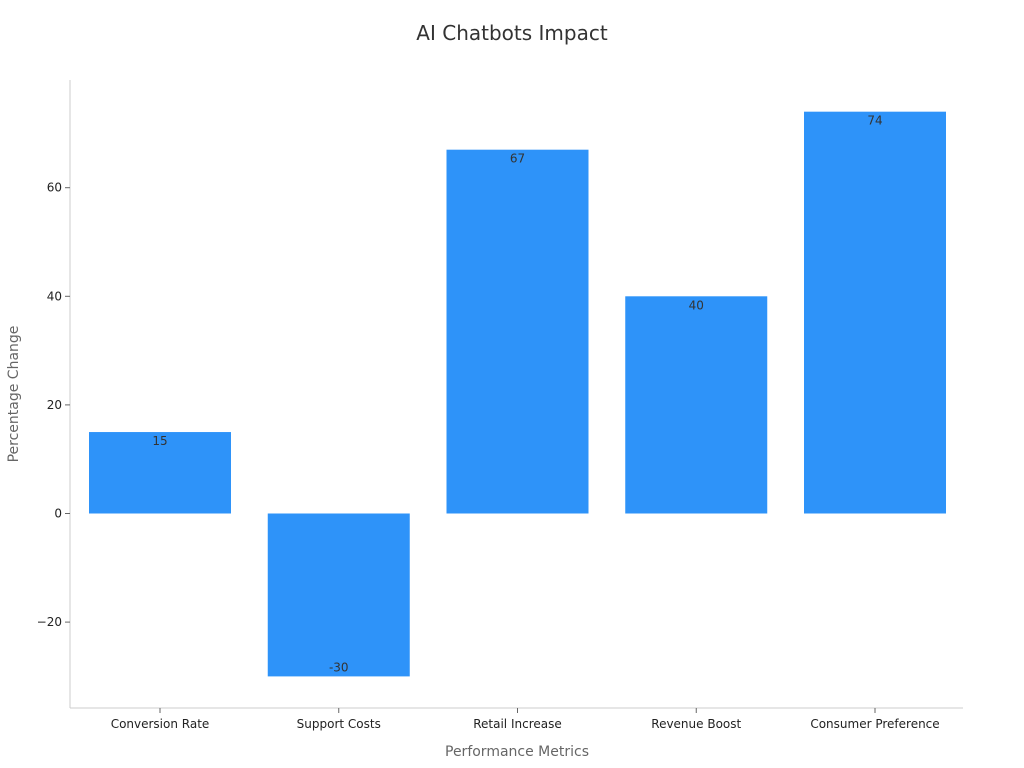 The width and height of the screenshot is (1024, 768). I want to click on bar-support-costs, so click(338, 595).